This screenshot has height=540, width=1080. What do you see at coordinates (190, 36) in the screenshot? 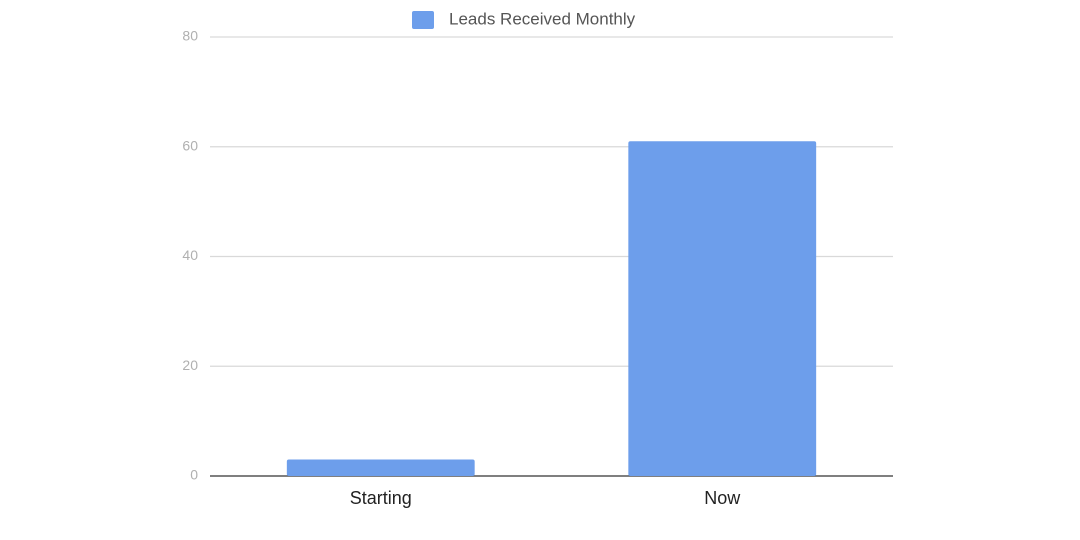
I see `y-tick-label: 80` at bounding box center [190, 36].